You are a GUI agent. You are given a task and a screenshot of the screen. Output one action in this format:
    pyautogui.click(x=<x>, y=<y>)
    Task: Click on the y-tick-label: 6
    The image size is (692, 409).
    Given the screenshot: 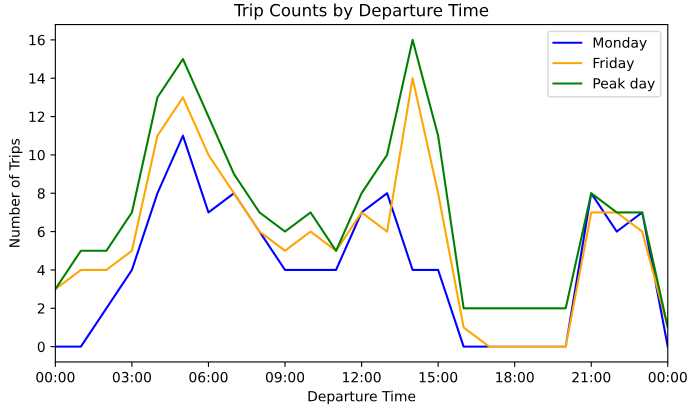 What is the action you would take?
    pyautogui.click(x=41, y=232)
    